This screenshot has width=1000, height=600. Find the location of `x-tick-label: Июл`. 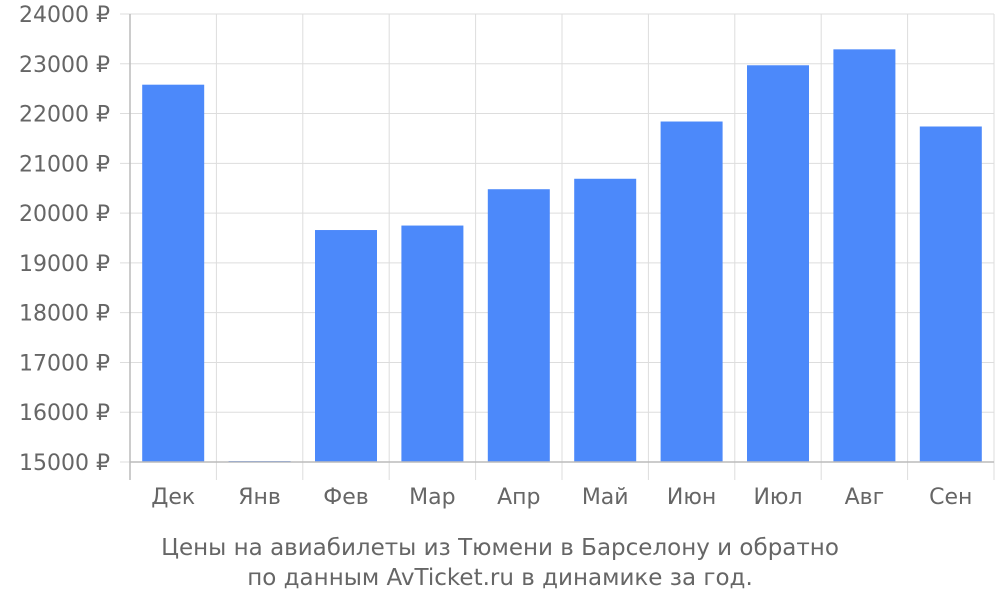

x-tick-label: Июл is located at coordinates (777, 497).